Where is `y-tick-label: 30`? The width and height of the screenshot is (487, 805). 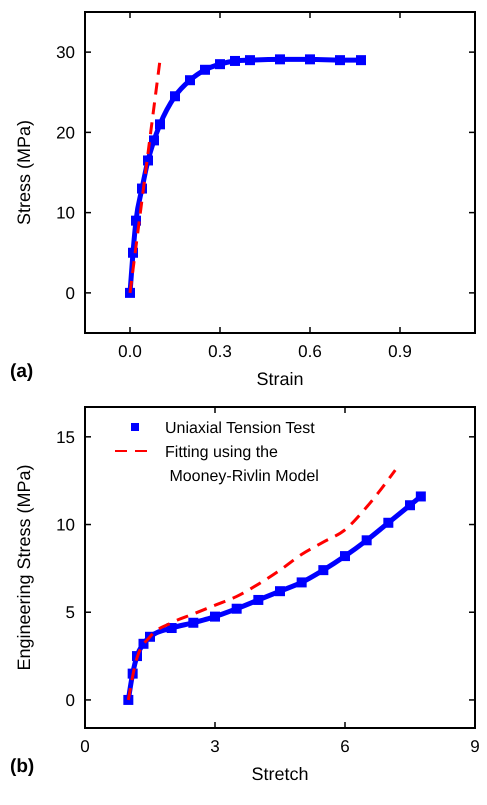
y-tick-label: 30 is located at coordinates (65, 52).